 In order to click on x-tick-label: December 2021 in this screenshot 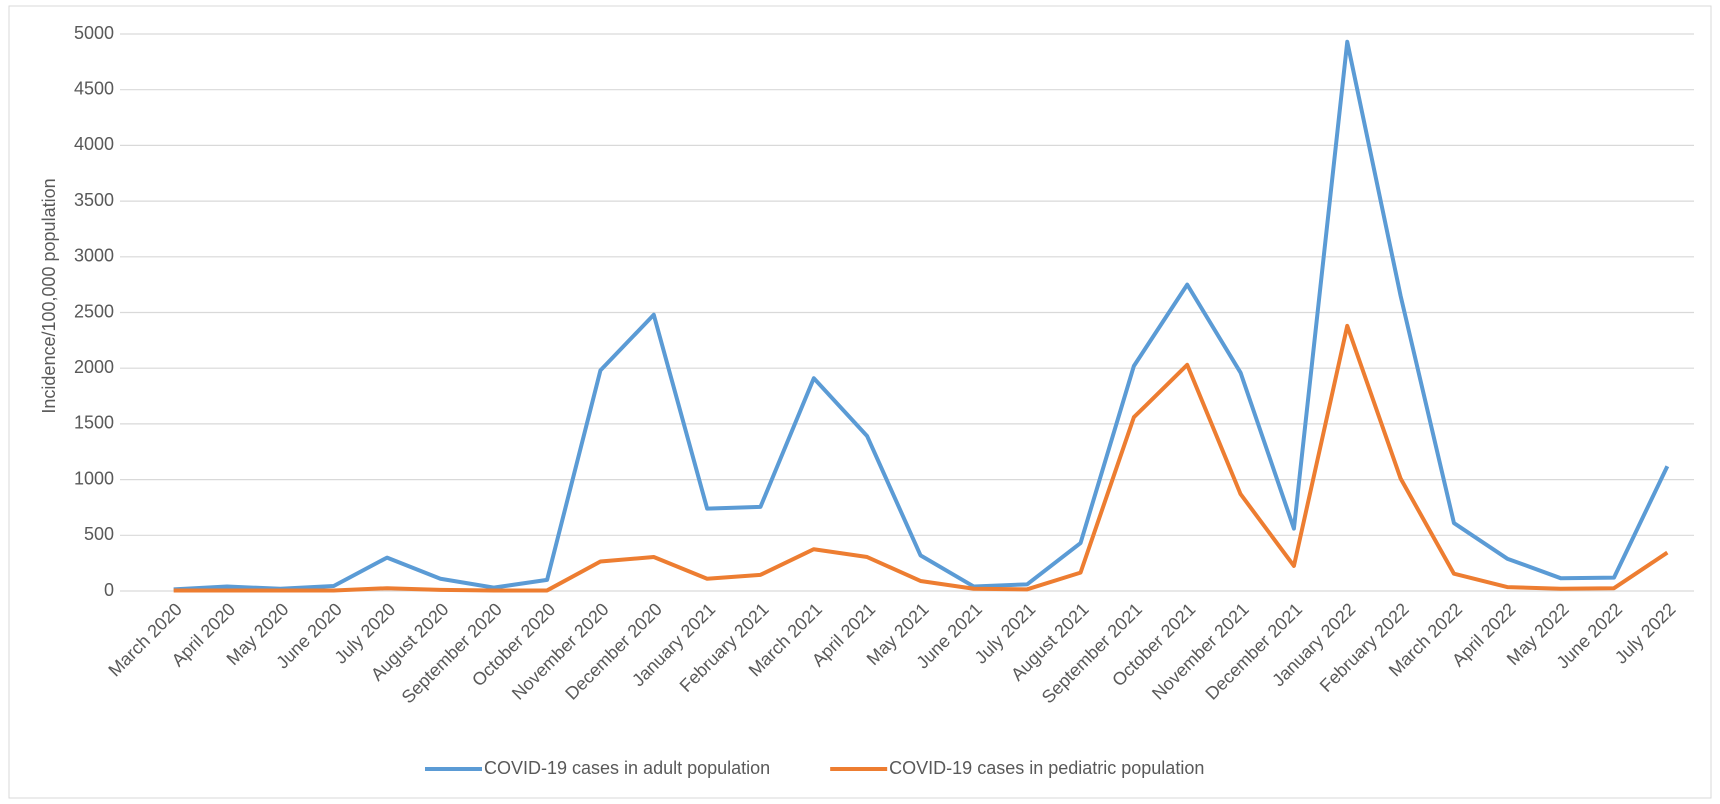, I will do `click(1253, 651)`.